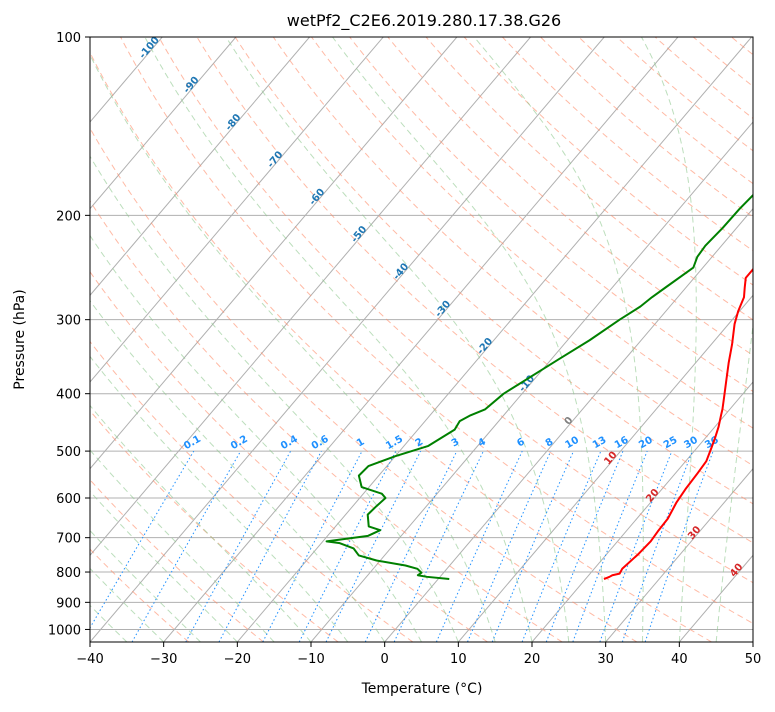  I want to click on x-tick-label: −30, so click(163, 659).